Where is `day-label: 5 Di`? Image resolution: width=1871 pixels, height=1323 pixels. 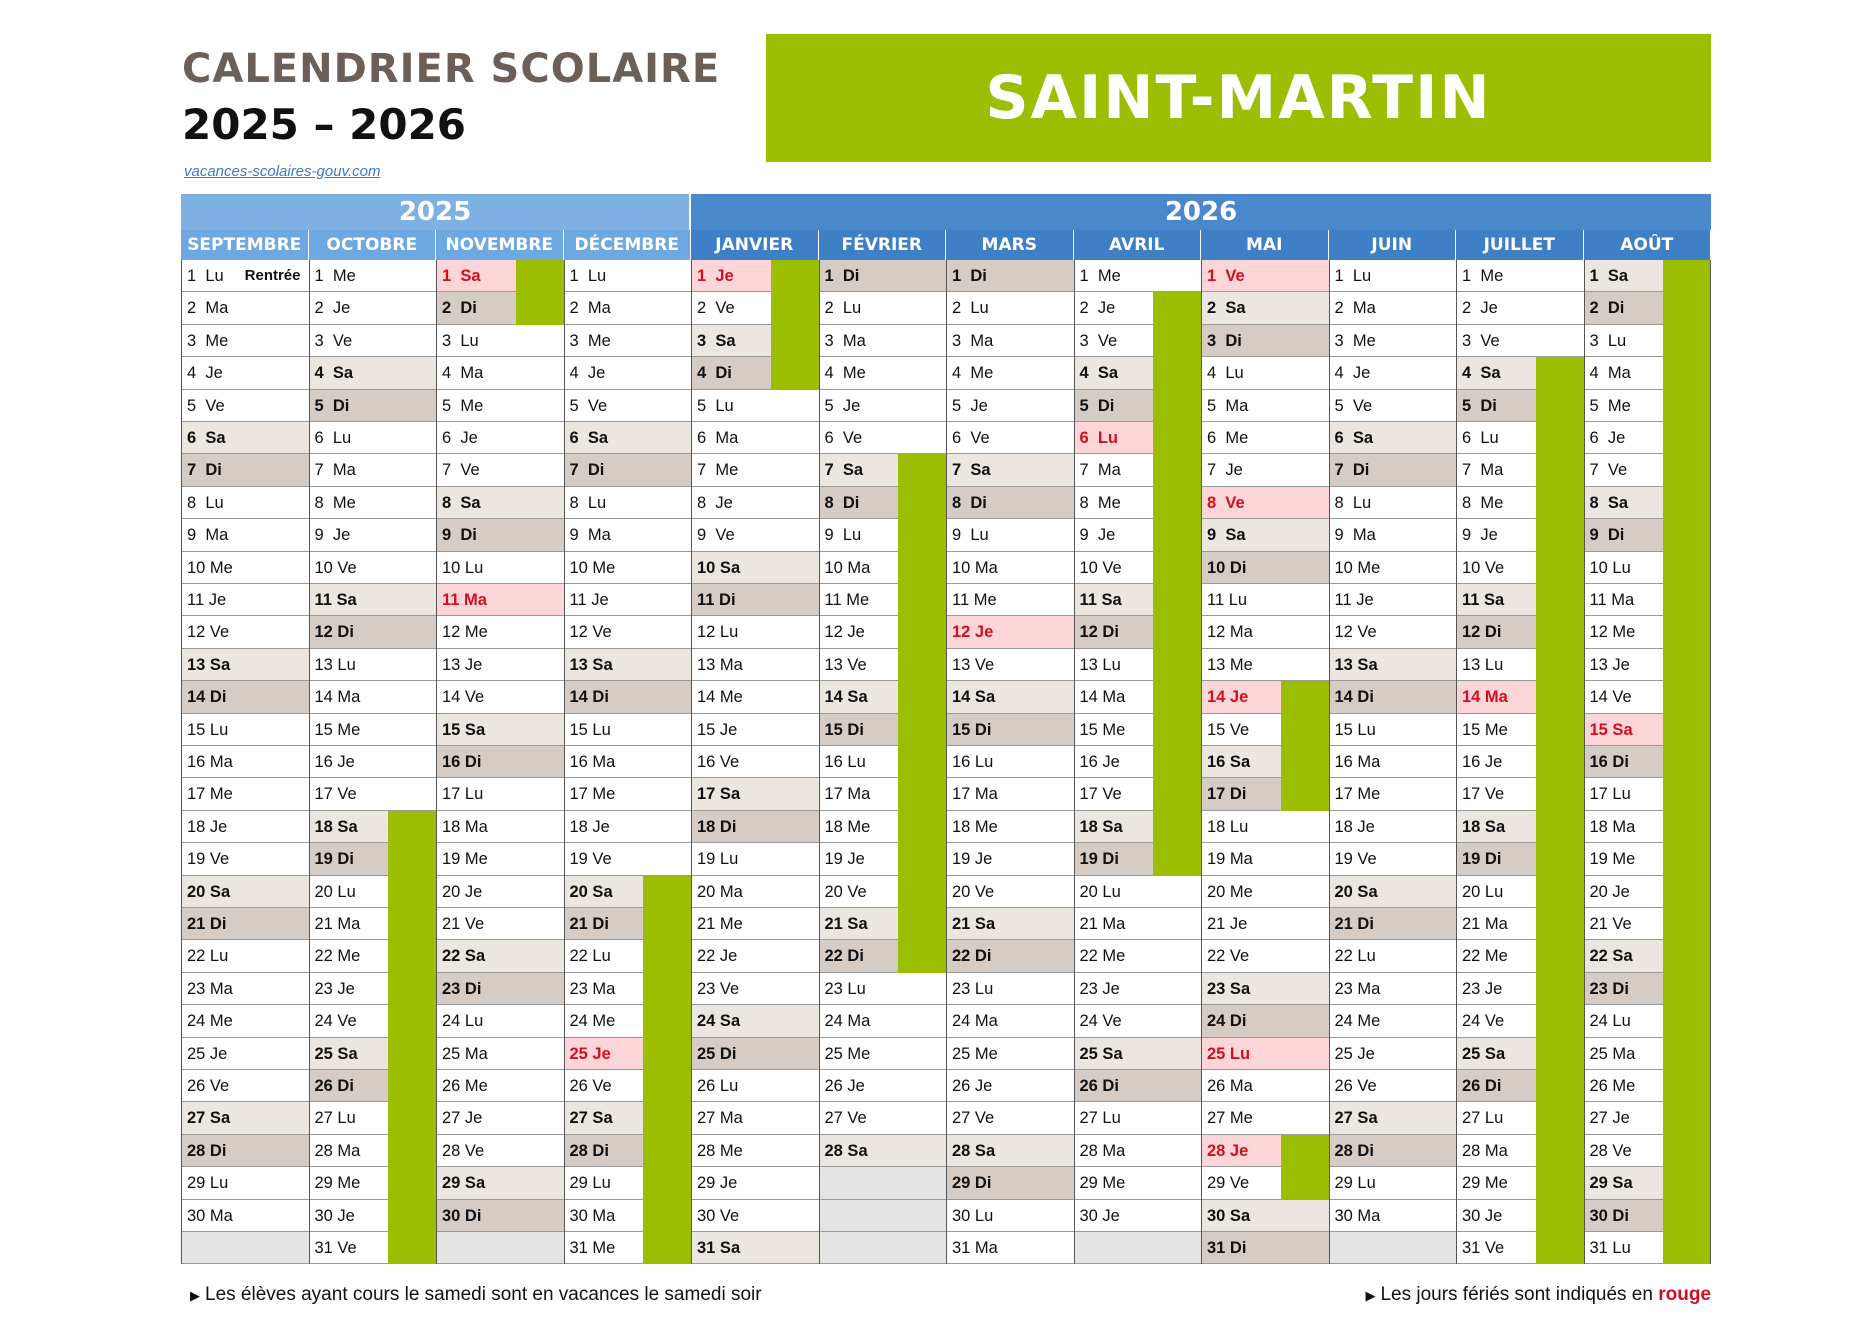
day-label: 5 Di is located at coordinates (1097, 405).